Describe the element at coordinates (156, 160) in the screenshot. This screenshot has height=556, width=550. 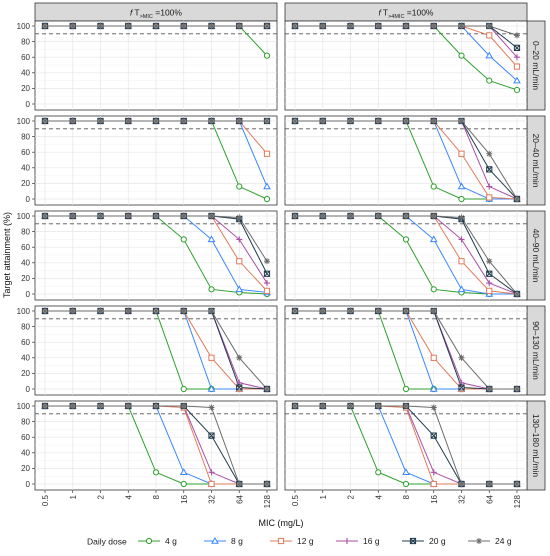
I see `panel-r2-c1` at that location.